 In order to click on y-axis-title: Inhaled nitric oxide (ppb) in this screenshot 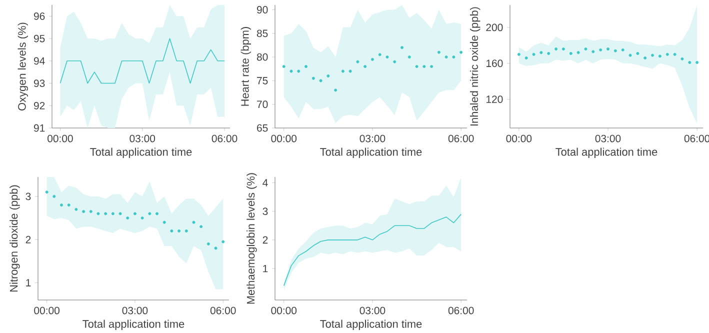, I will do `click(475, 66)`.